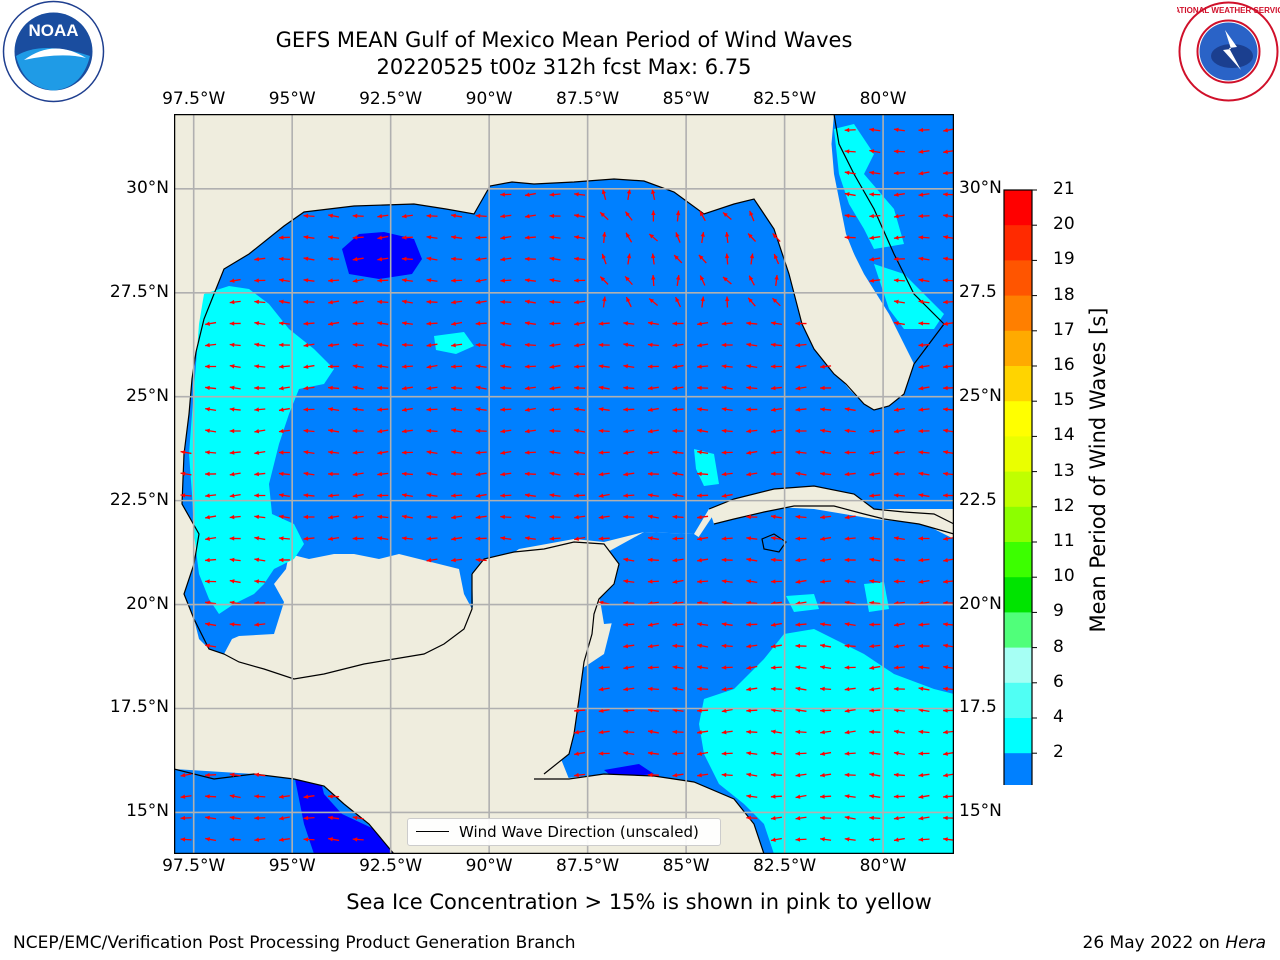  I want to click on colorbar-tick-label: 19, so click(1064, 259).